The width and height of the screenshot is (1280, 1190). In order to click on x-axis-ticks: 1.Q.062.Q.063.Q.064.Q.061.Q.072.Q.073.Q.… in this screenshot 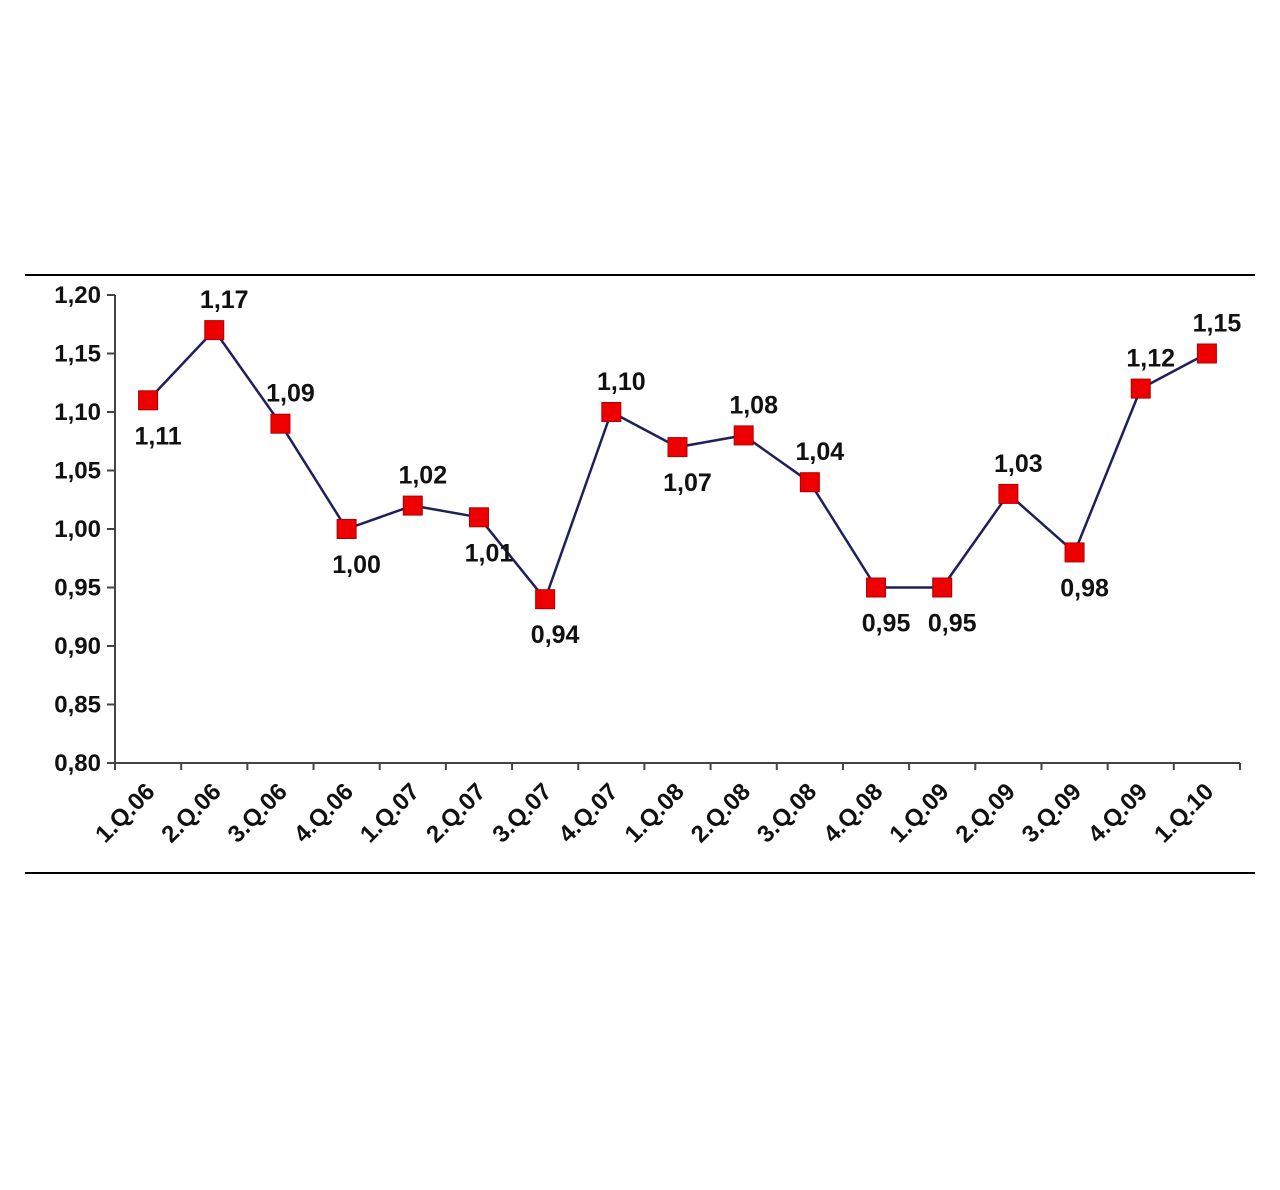, I will do `click(665, 805)`.